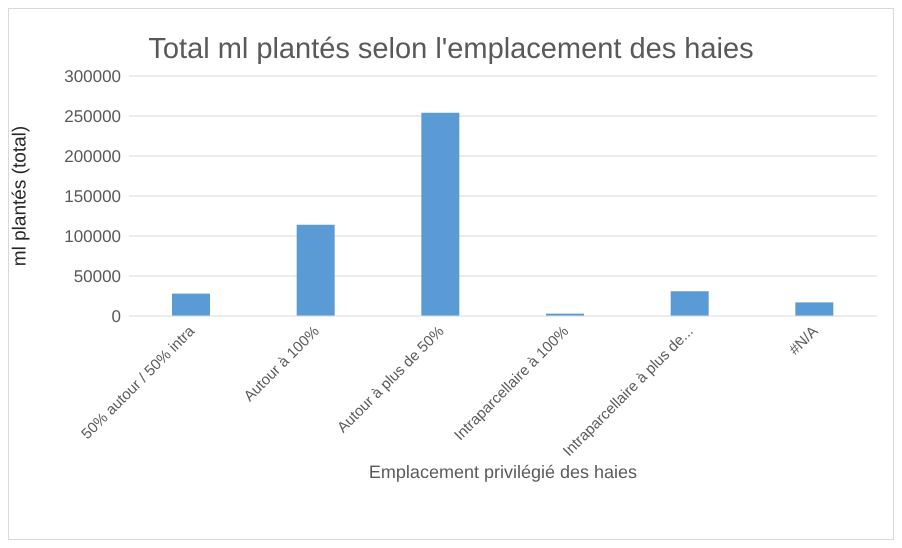 This screenshot has width=902, height=548. I want to click on y-tick-label: 250000, so click(92, 116).